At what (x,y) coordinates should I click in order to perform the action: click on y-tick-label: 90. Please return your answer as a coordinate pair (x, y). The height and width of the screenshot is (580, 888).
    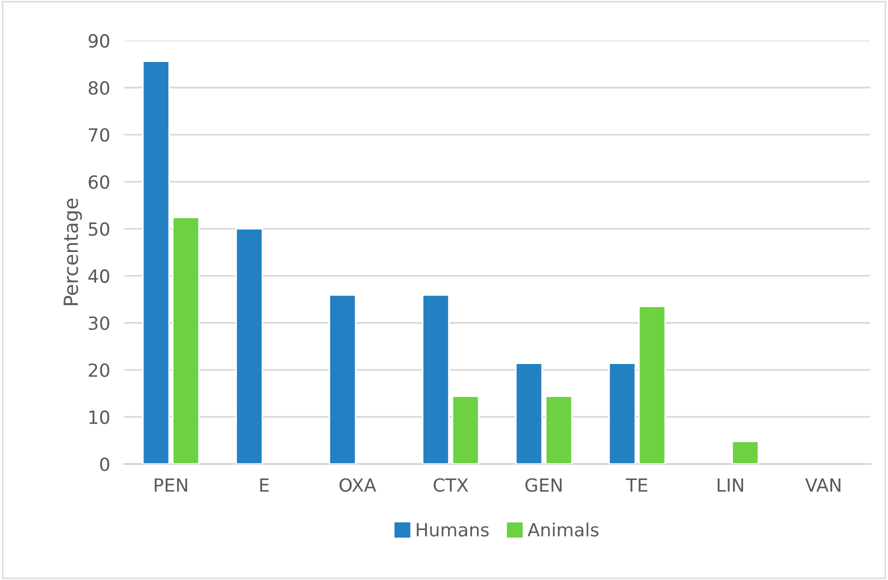
    Looking at the image, I should click on (99, 41).